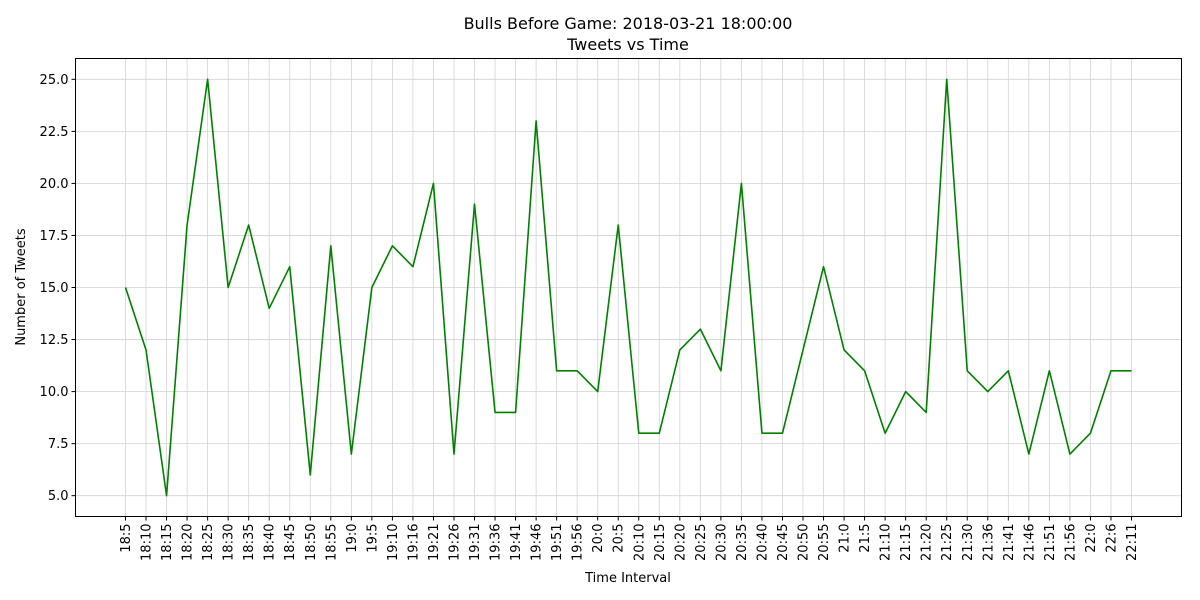 Image resolution: width=1200 pixels, height=600 pixels. Describe the element at coordinates (54, 392) in the screenshot. I see `y-tick-label: 10.0` at that location.